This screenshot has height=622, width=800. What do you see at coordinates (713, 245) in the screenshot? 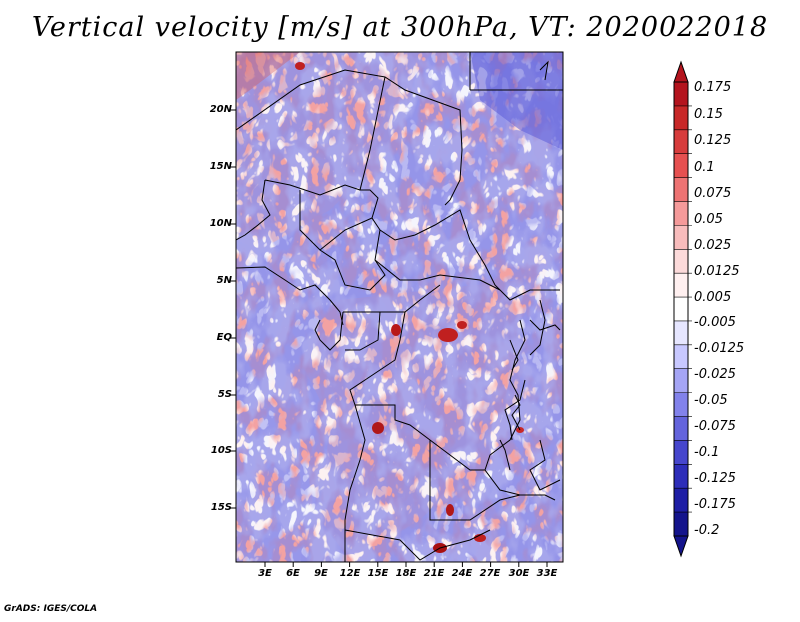
I see `colorbar-label: 0.025` at bounding box center [713, 245].